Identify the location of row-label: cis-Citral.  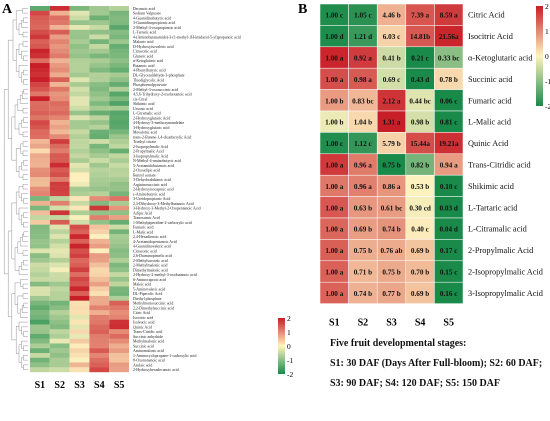
(140, 99).